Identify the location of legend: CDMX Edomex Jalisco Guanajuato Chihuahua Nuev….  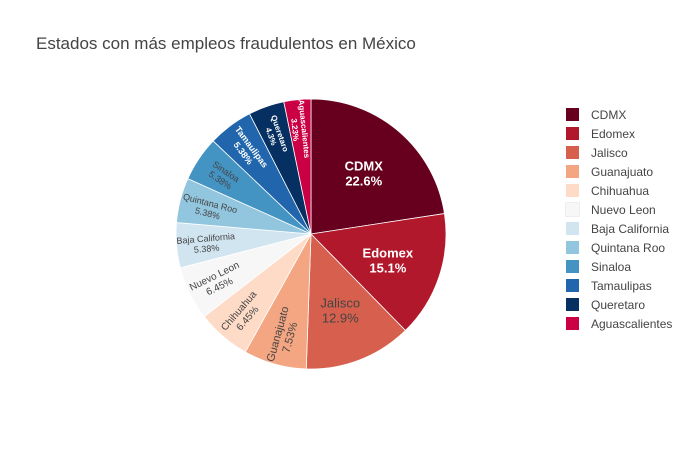
(618, 219).